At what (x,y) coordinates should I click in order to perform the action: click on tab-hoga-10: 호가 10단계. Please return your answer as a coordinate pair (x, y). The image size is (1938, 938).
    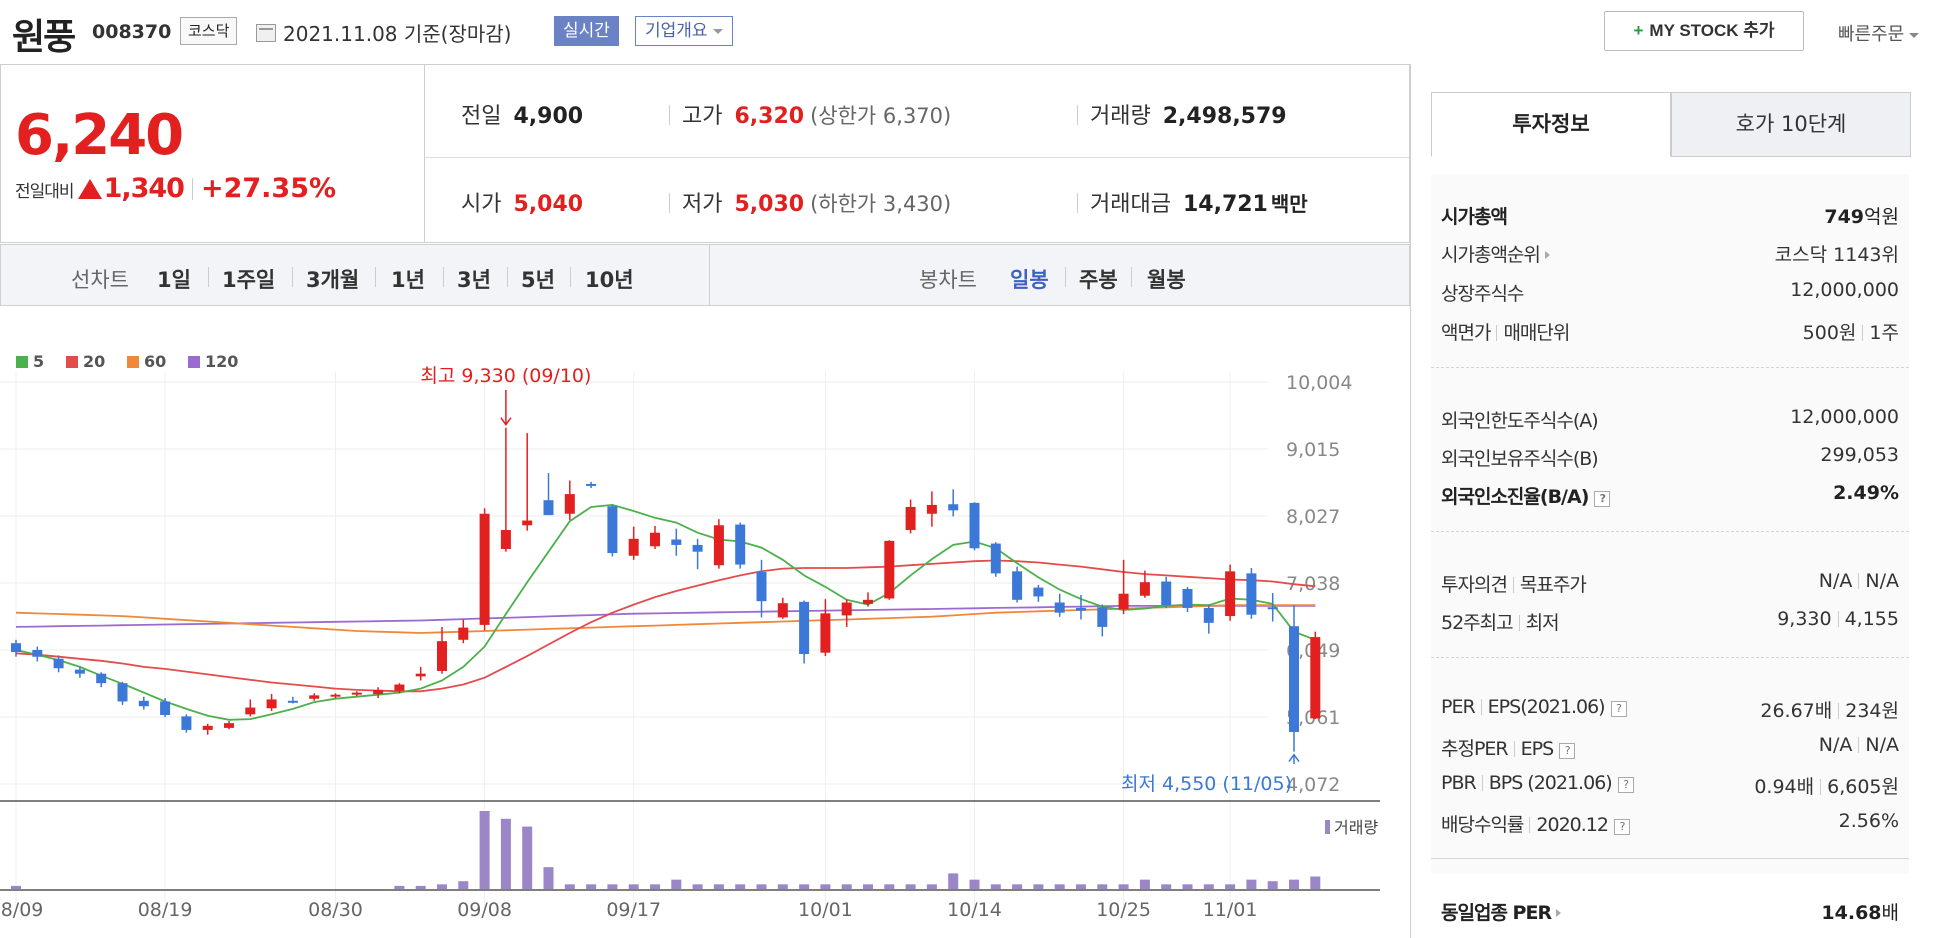
    Looking at the image, I should click on (1791, 124).